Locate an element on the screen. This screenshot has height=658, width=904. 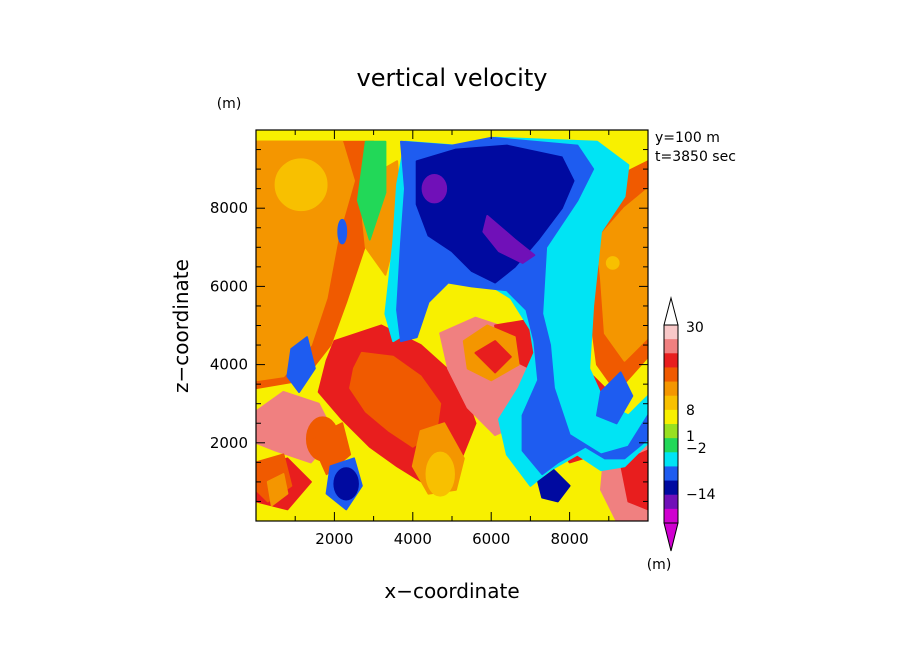
colorbar-label: 1 is located at coordinates (690, 437).